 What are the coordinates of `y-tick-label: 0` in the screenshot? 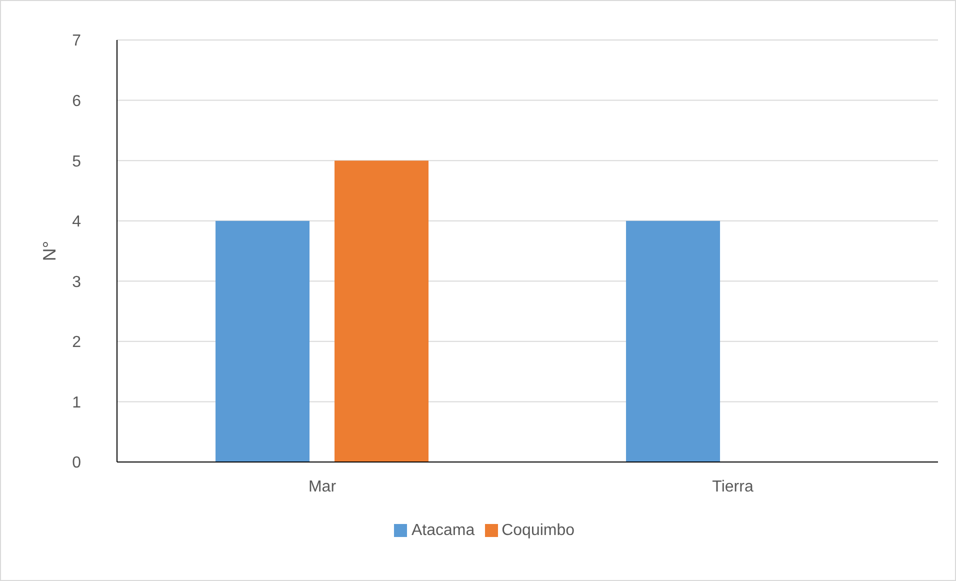 It's located at (77, 463).